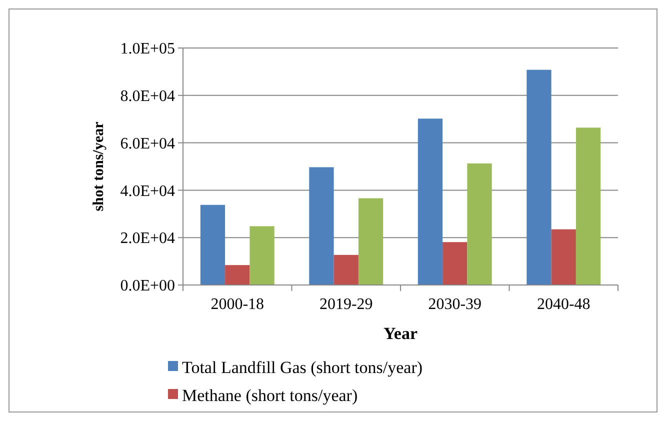 This screenshot has width=666, height=421. I want to click on y-tick-label: 8.0E+04, so click(147, 96).